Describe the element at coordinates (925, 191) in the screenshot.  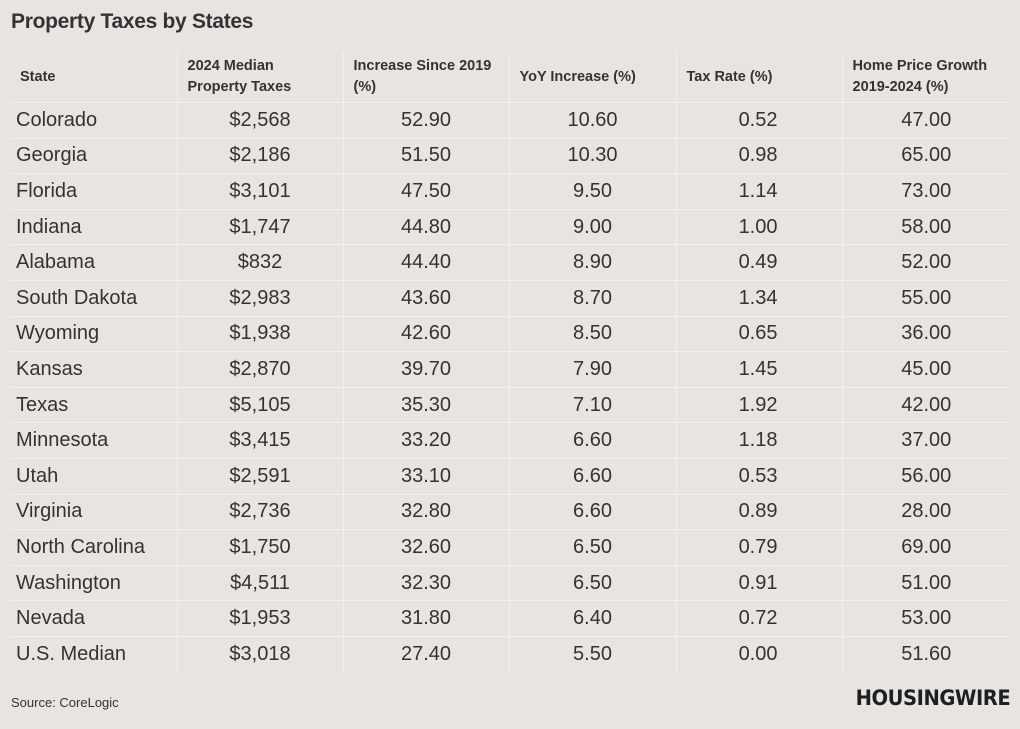
I see `price-growth-cell: 73.00` at that location.